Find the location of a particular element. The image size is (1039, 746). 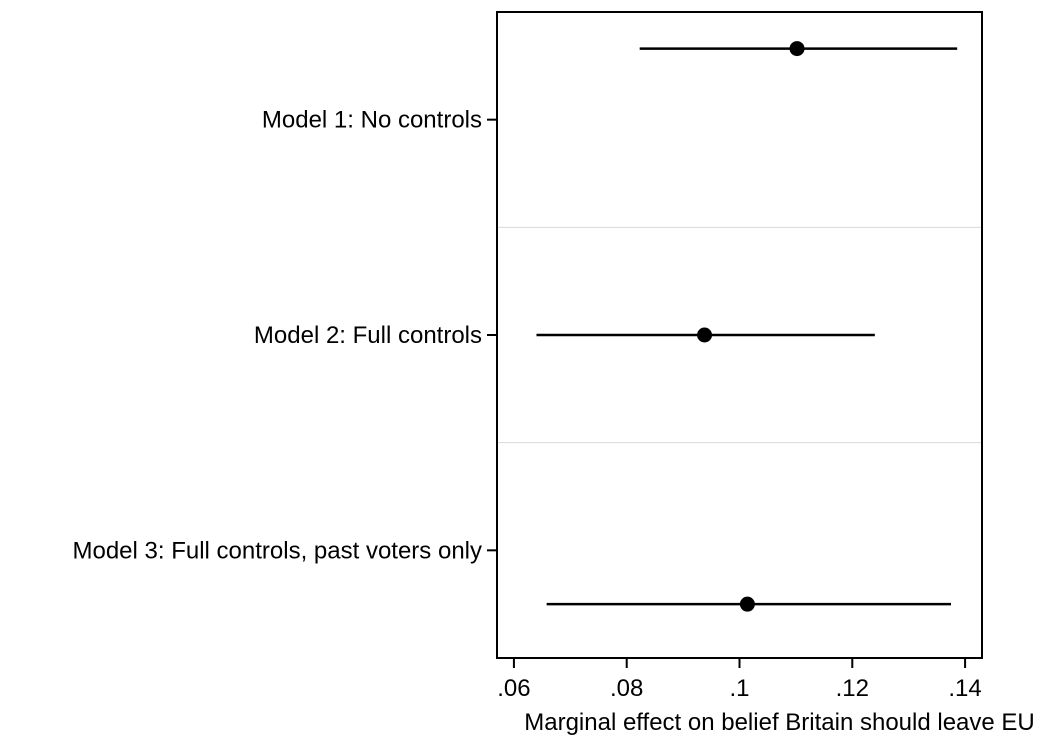

y-tick-label: Model 1: No controls is located at coordinates (372, 120).